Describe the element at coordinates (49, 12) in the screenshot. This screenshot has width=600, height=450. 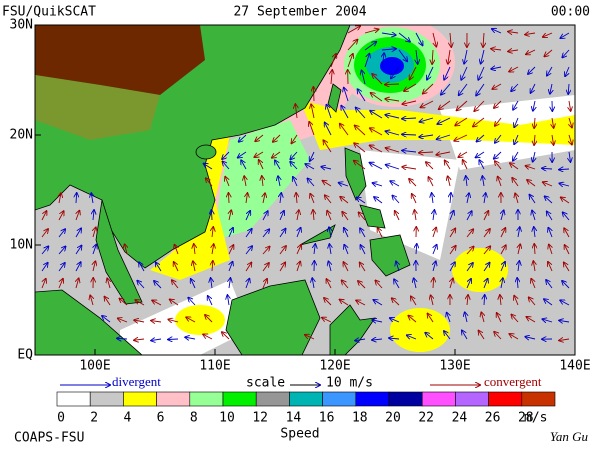
I see `source: FSU/QuikSCAT` at that location.